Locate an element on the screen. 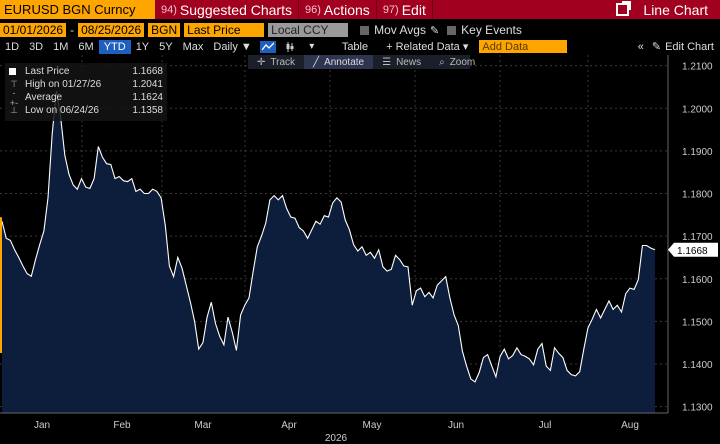  candlestick-glyph is located at coordinates (290, 46).